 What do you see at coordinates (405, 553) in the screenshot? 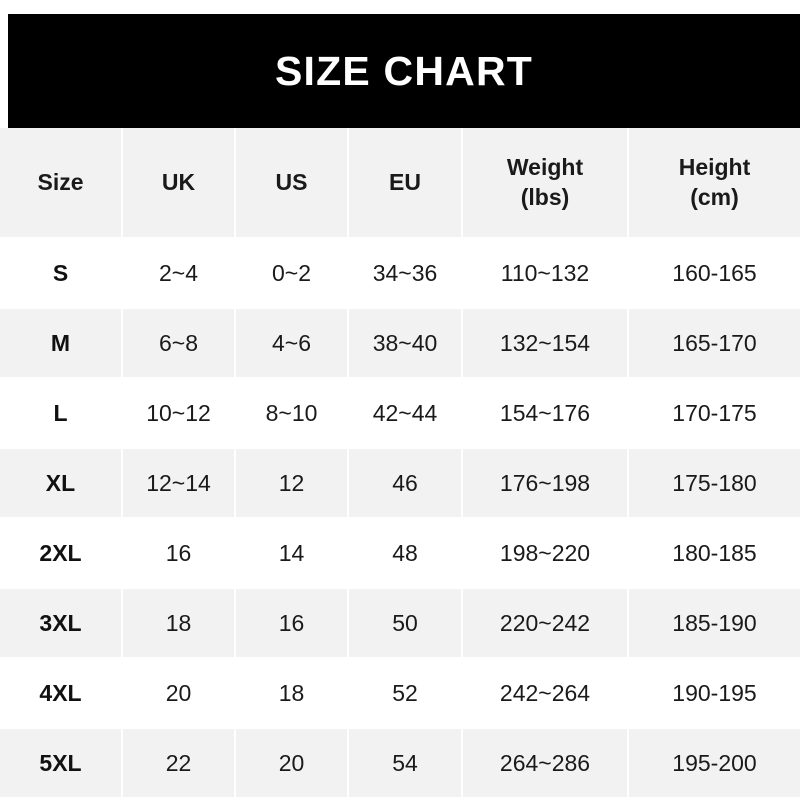
I see `cell-eu: 48` at bounding box center [405, 553].